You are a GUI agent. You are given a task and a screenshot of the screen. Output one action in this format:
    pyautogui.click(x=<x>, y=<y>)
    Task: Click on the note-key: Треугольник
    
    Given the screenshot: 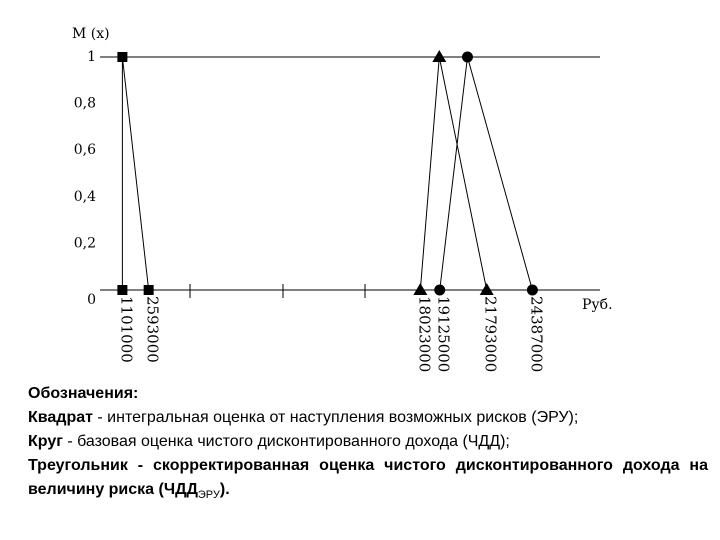 What is the action you would take?
    pyautogui.click(x=78, y=465)
    